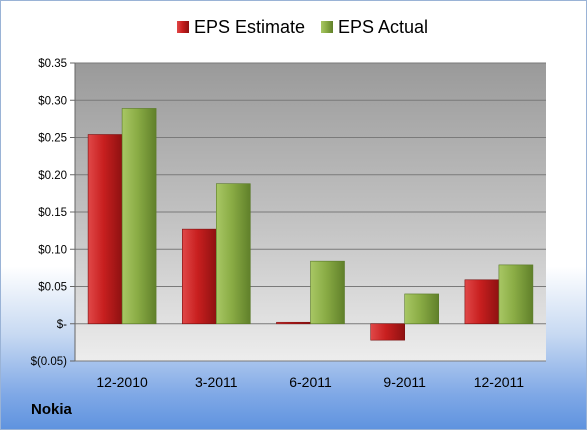 The width and height of the screenshot is (587, 431). Describe the element at coordinates (52, 101) in the screenshot. I see `y-tick-label: $0.30` at that location.